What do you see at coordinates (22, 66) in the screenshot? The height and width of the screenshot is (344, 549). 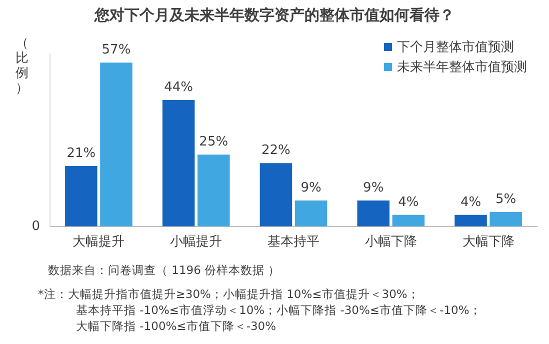 I see `y-axis-title: （比例）` at bounding box center [22, 66].